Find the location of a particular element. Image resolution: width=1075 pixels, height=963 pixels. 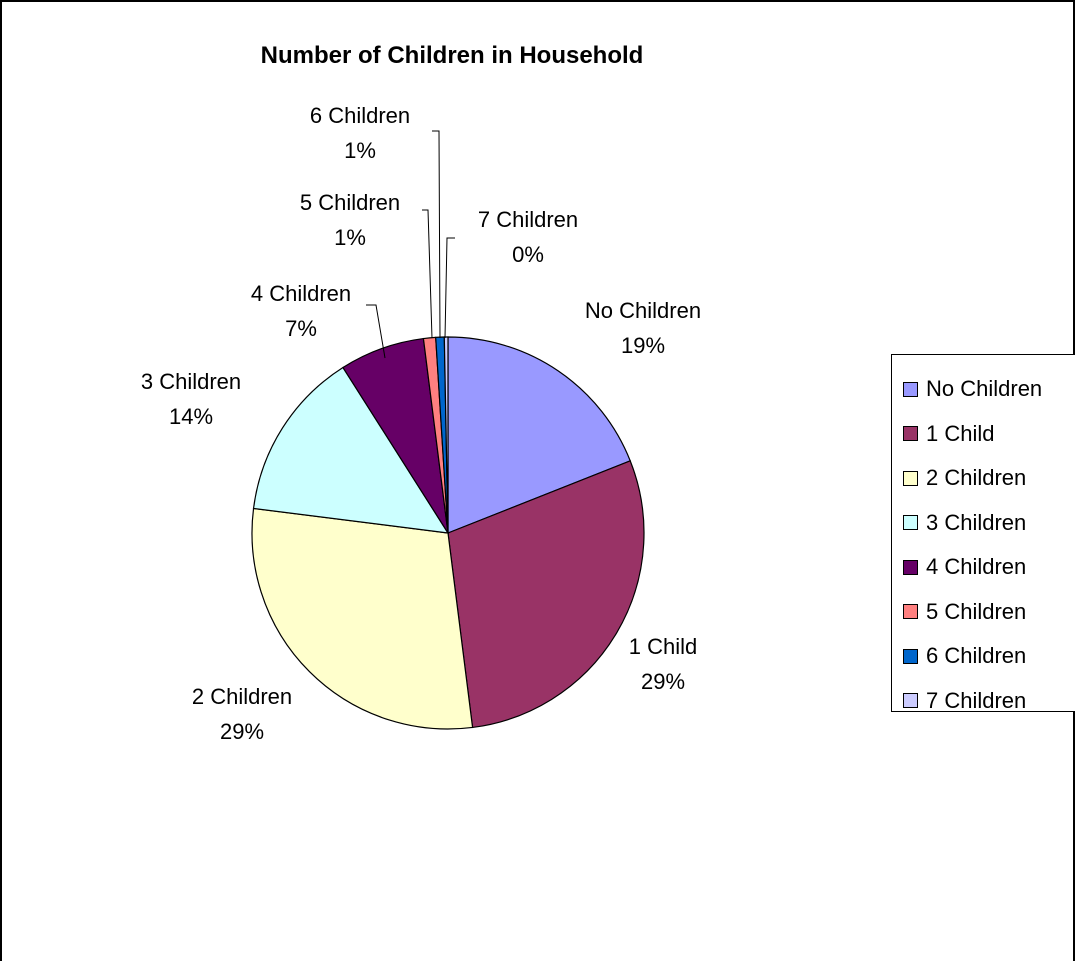

slice-label-name: 4 Children is located at coordinates (301, 293).